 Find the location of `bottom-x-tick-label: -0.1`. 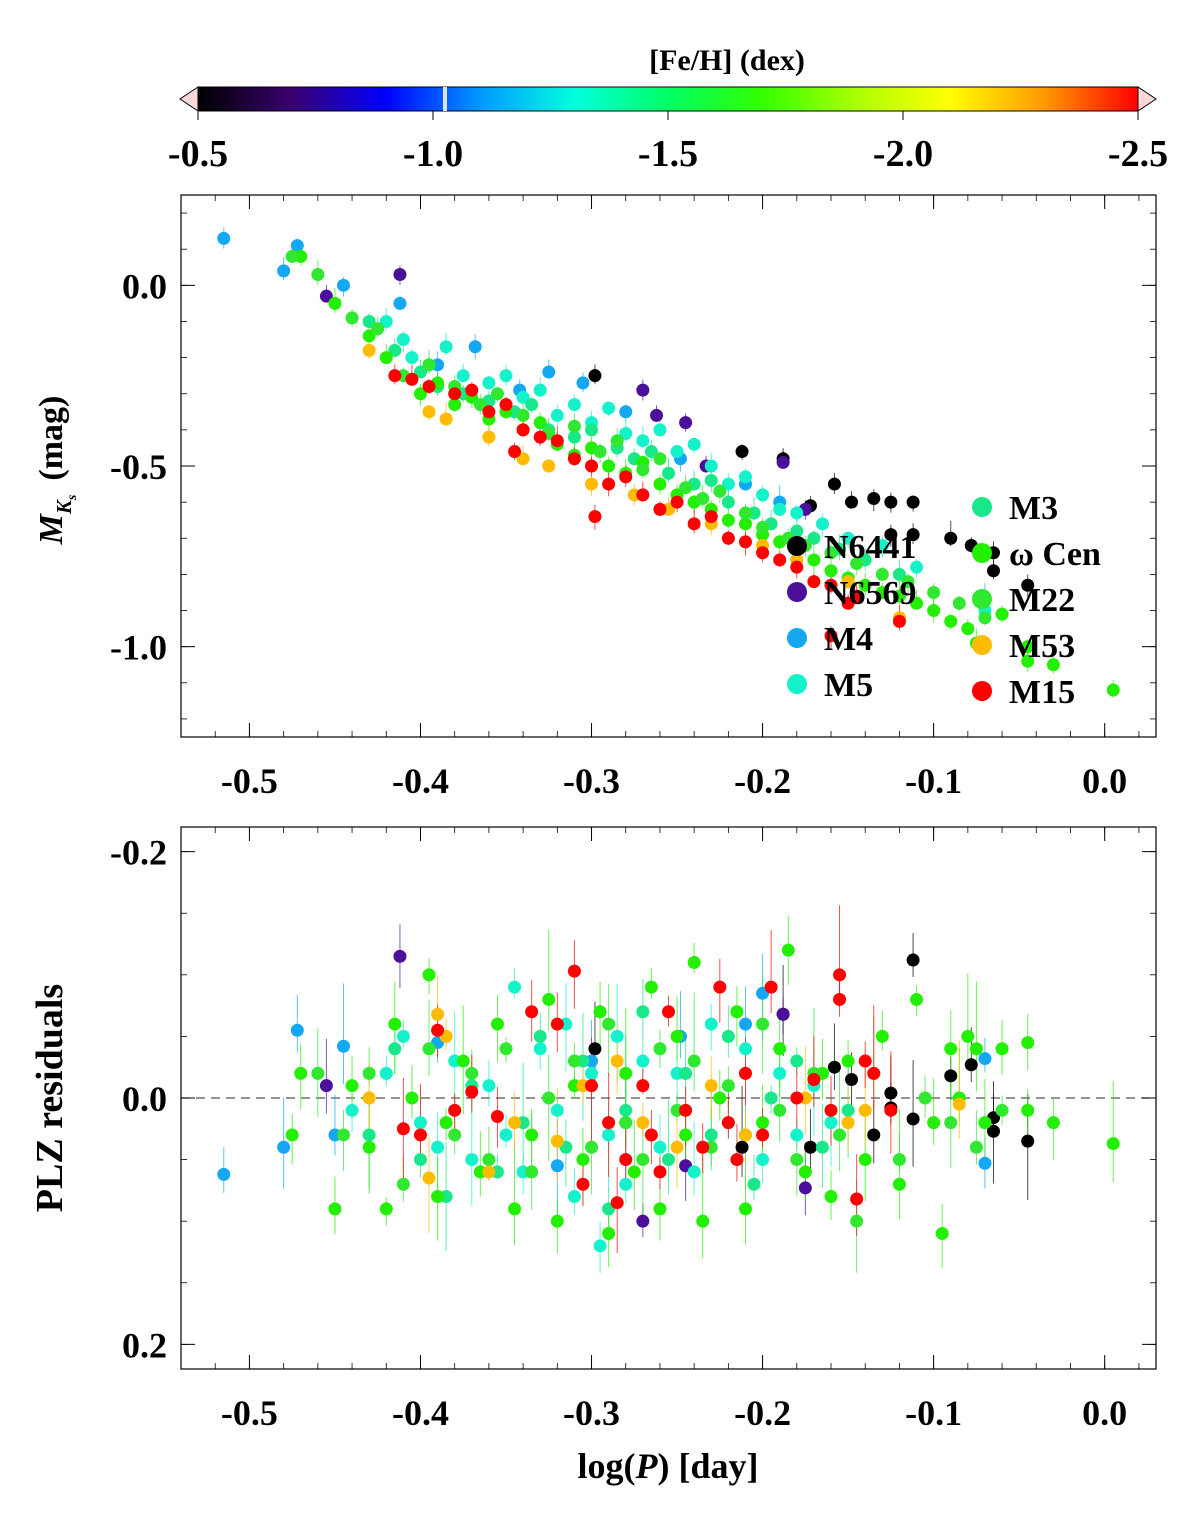

bottom-x-tick-label: -0.1 is located at coordinates (933, 1413).